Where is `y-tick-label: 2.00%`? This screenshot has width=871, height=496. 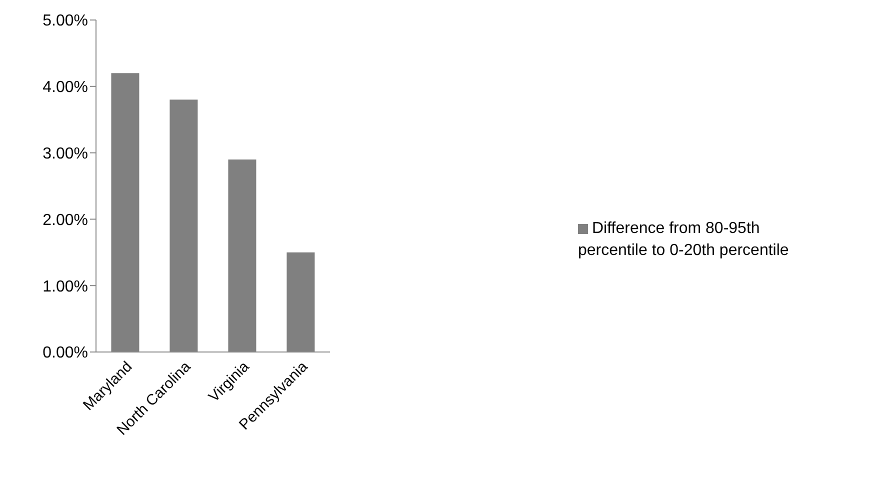 y-tick-label: 2.00% is located at coordinates (65, 220).